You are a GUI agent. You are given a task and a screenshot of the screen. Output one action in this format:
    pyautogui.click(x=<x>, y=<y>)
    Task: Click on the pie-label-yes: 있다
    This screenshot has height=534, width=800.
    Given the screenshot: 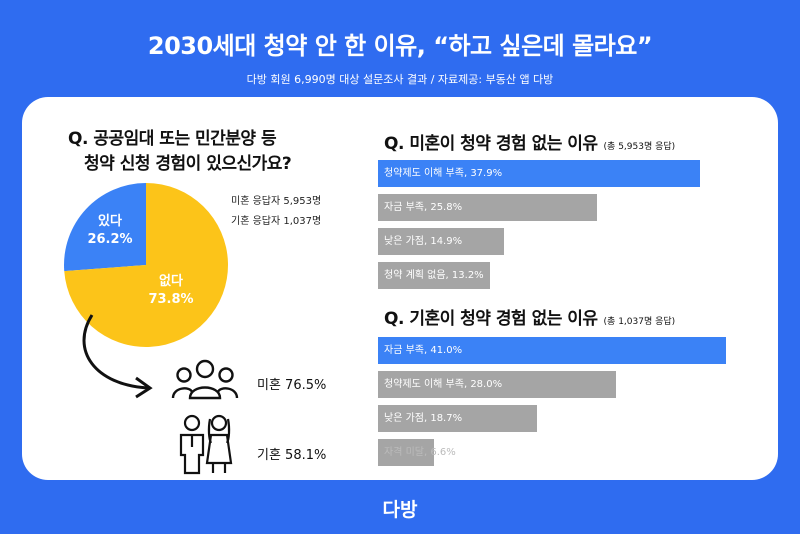 What is the action you would take?
    pyautogui.click(x=110, y=221)
    